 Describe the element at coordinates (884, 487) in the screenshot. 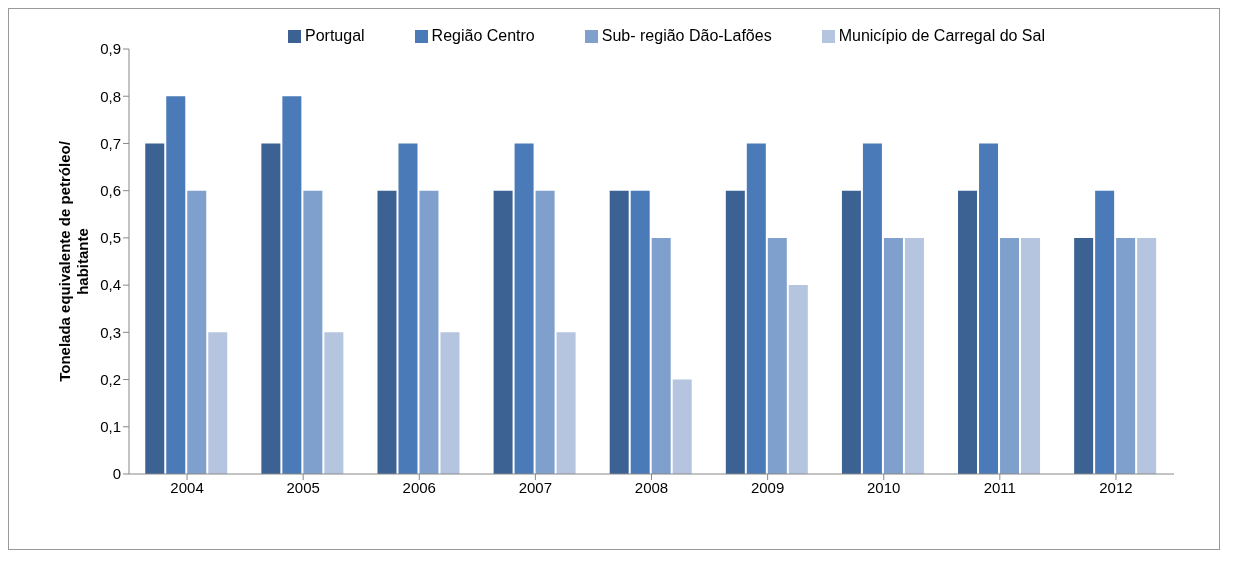

I see `x-tick-label: 2010` at that location.